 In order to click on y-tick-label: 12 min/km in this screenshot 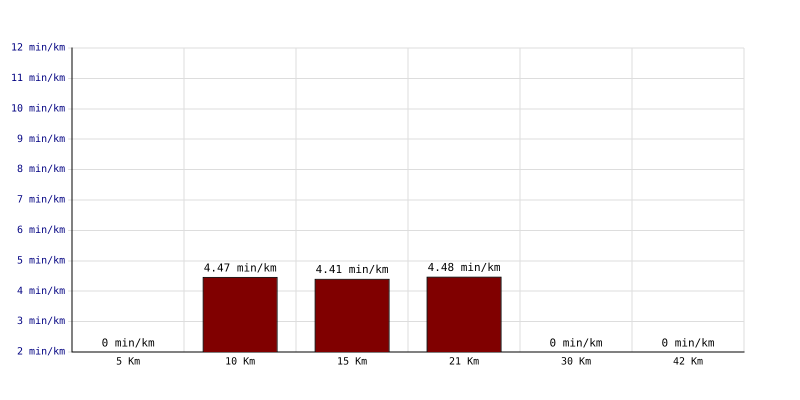, I will do `click(38, 48)`.